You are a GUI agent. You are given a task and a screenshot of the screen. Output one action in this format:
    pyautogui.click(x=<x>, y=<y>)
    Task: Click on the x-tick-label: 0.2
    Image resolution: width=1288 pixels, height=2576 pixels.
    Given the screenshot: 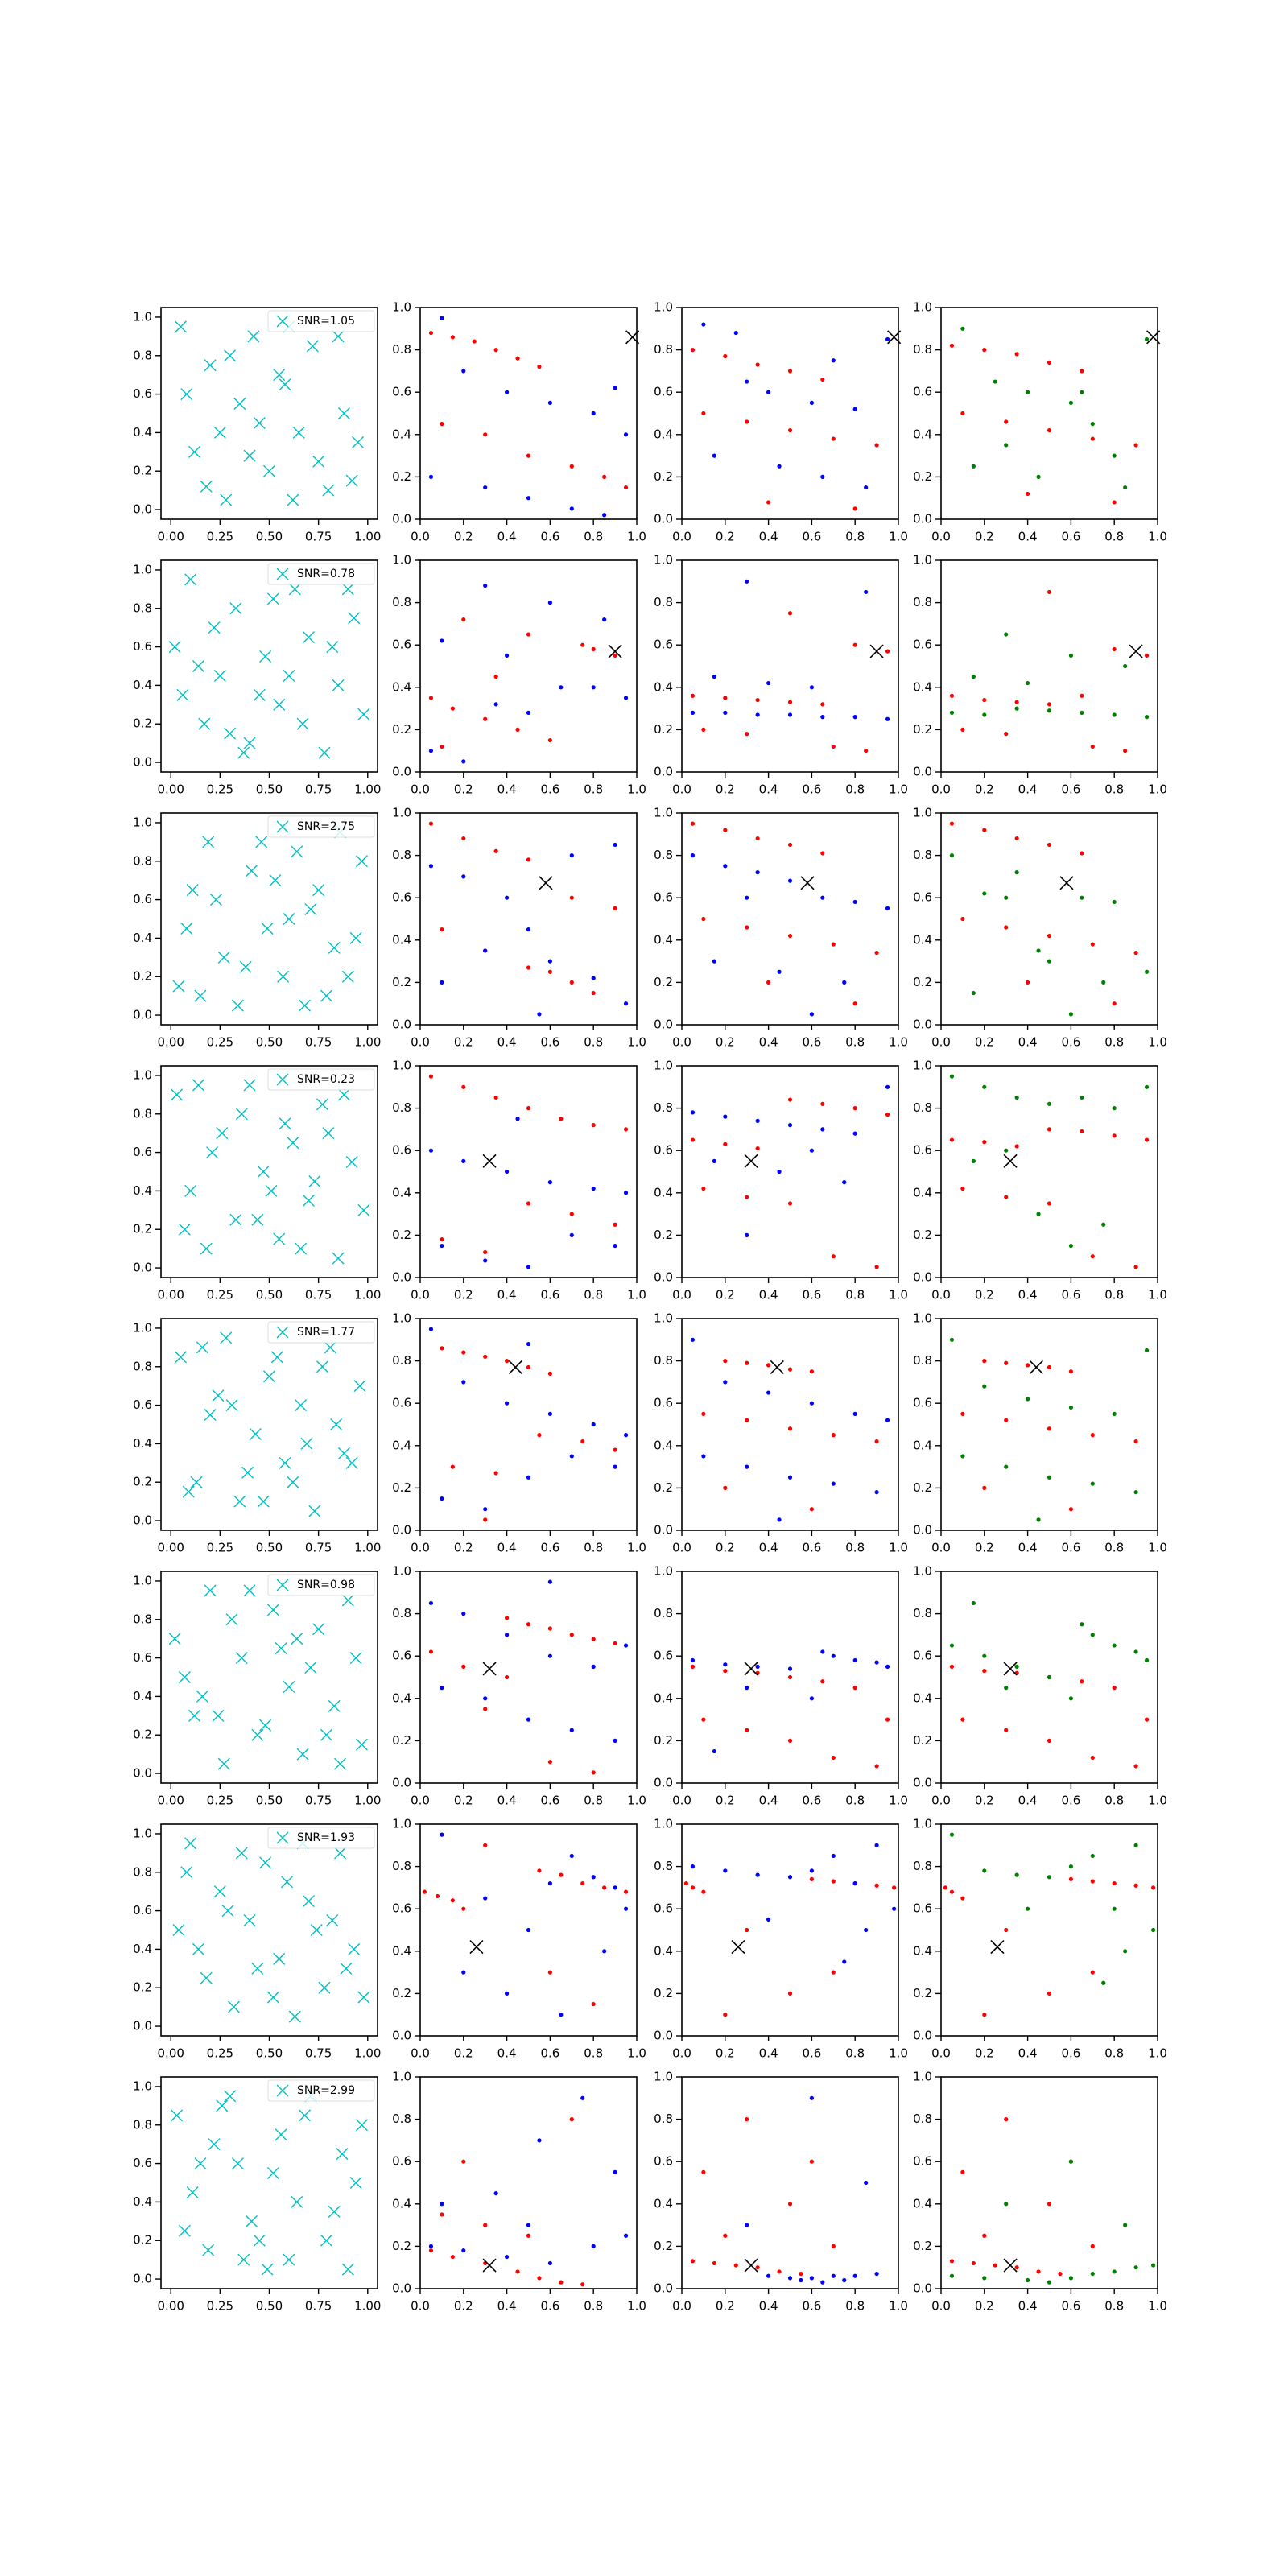 What is the action you would take?
    pyautogui.click(x=463, y=1548)
    